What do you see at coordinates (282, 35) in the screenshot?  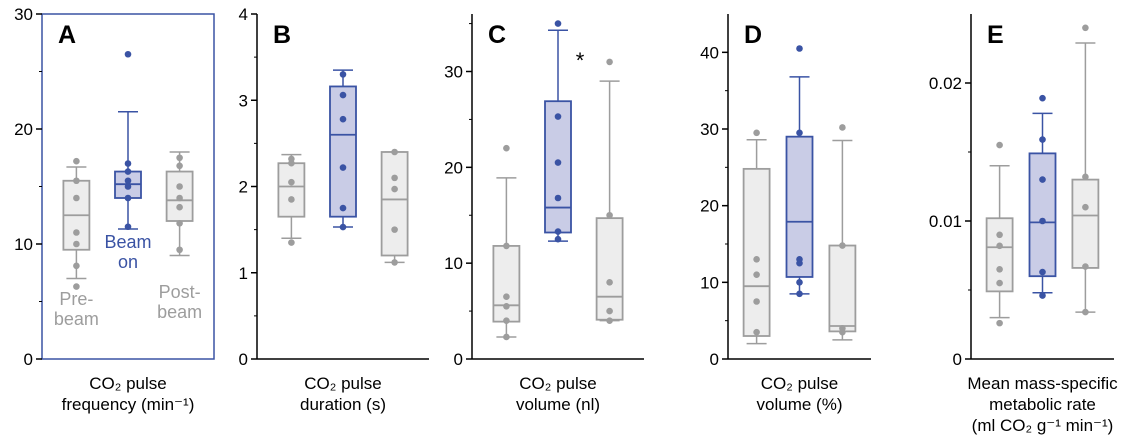 I see `panel-label: B` at bounding box center [282, 35].